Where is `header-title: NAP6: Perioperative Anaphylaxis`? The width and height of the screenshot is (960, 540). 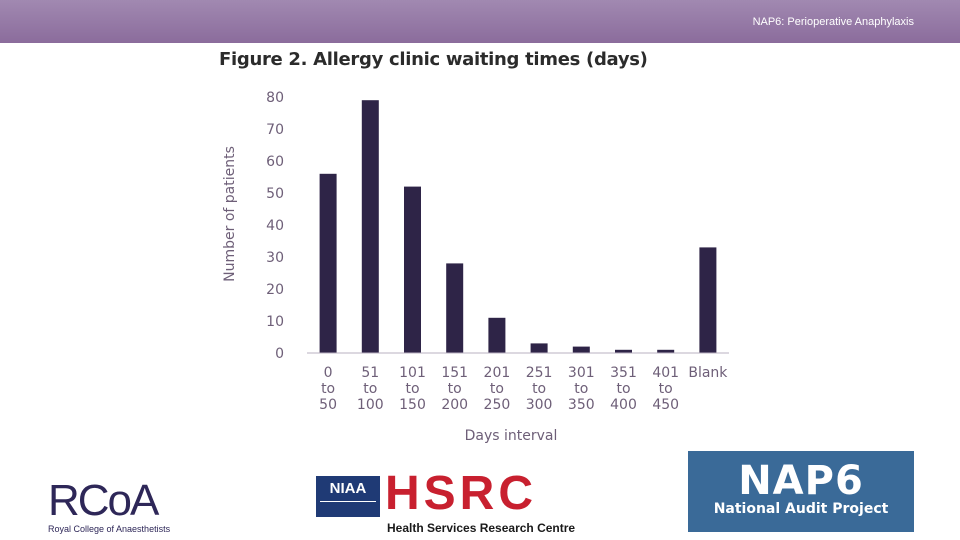
header-title: NAP6: Perioperative Anaphylaxis is located at coordinates (833, 22).